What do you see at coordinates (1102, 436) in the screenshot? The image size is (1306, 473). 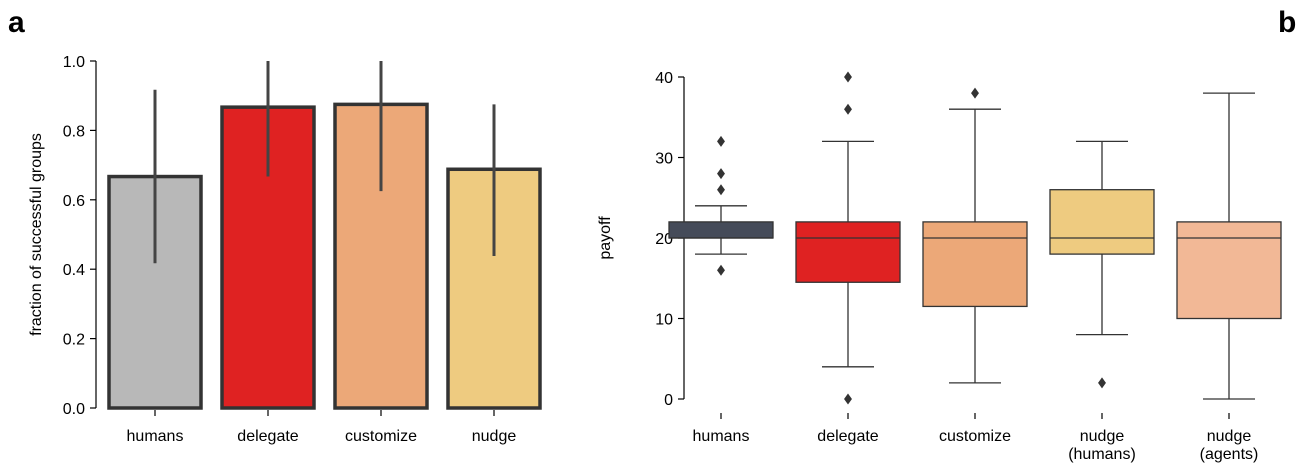 I see `x-tick-label-nudge-humans: nudge` at bounding box center [1102, 436].